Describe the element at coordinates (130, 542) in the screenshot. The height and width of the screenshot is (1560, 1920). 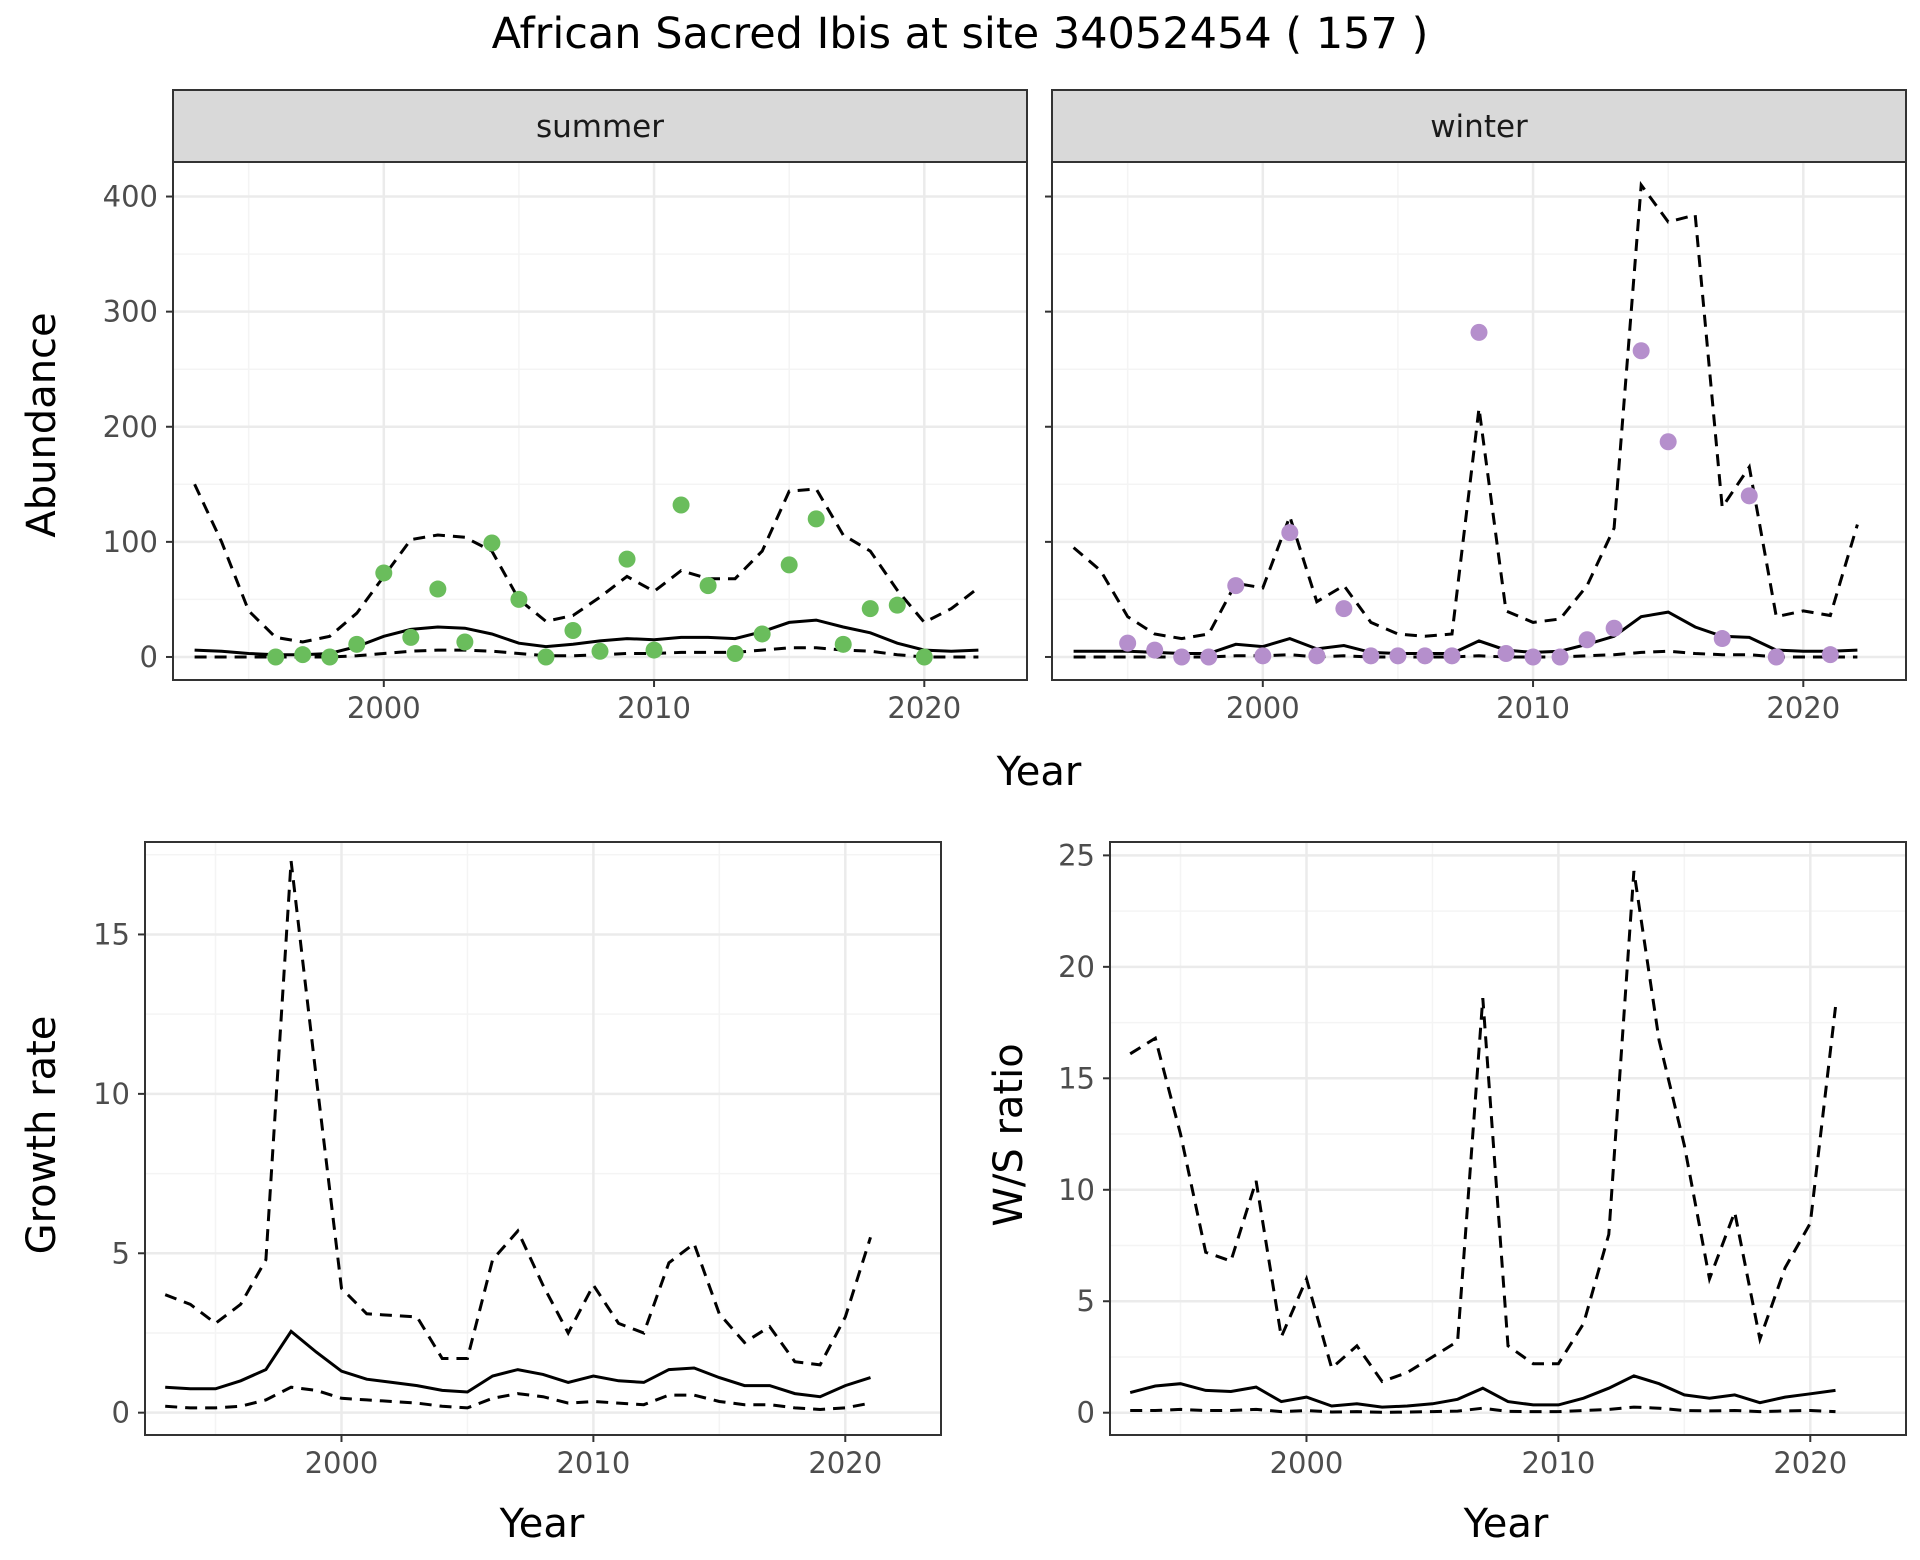
I see `y-tick-label: 100` at that location.